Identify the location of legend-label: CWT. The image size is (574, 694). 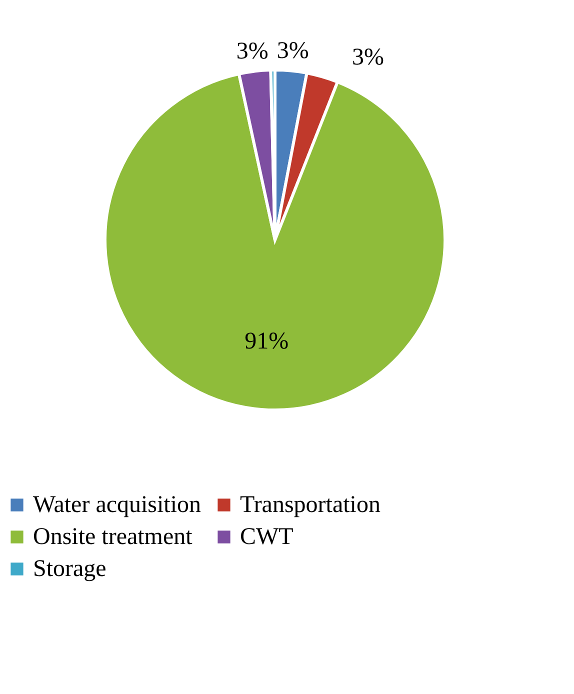
(267, 537).